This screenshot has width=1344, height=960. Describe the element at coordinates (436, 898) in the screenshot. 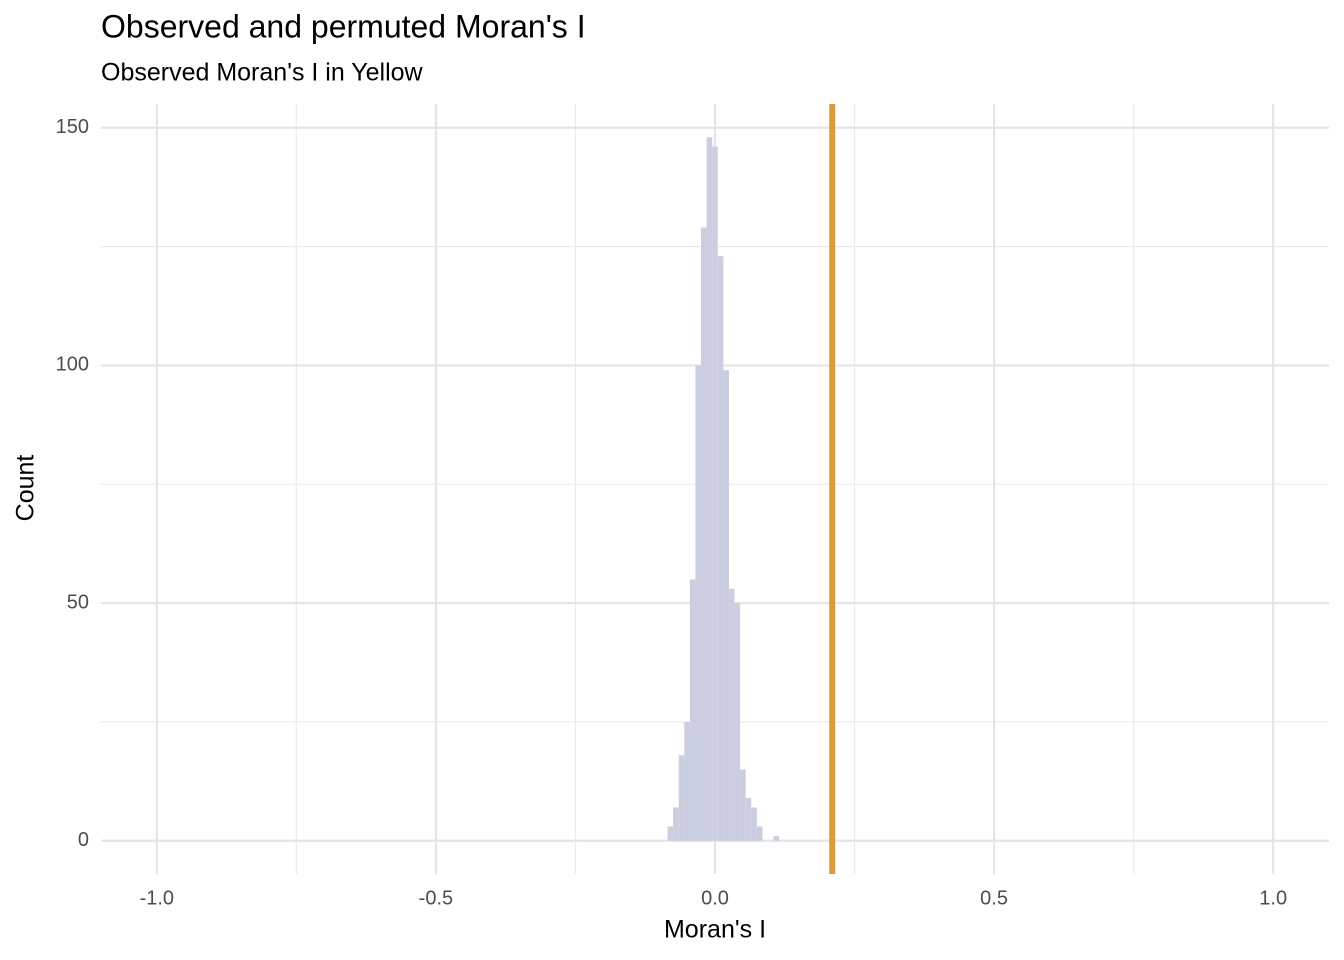

I see `x-tick-label: -0.5` at that location.